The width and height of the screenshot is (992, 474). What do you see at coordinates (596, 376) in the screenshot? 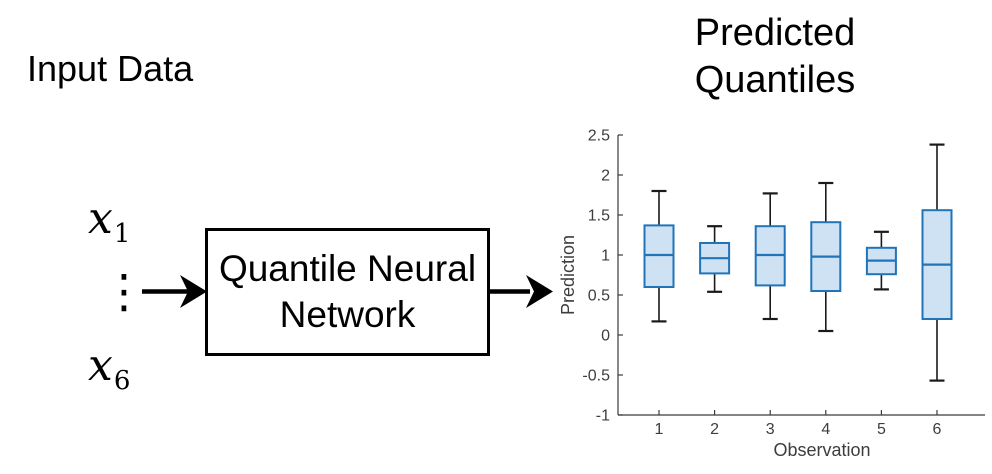
I see `y-tick-label: -0.5` at bounding box center [596, 376].